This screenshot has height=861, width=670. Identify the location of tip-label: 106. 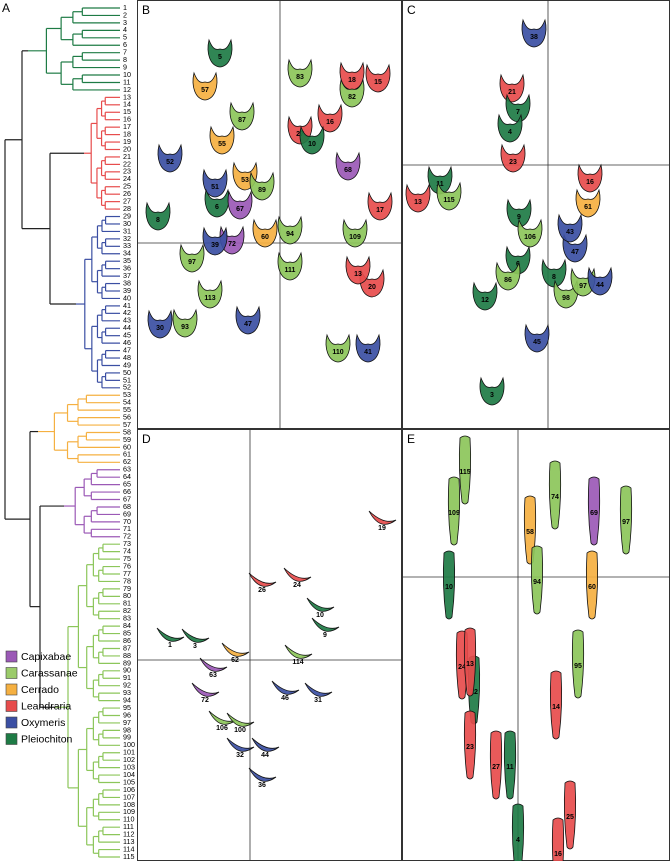
(129, 789).